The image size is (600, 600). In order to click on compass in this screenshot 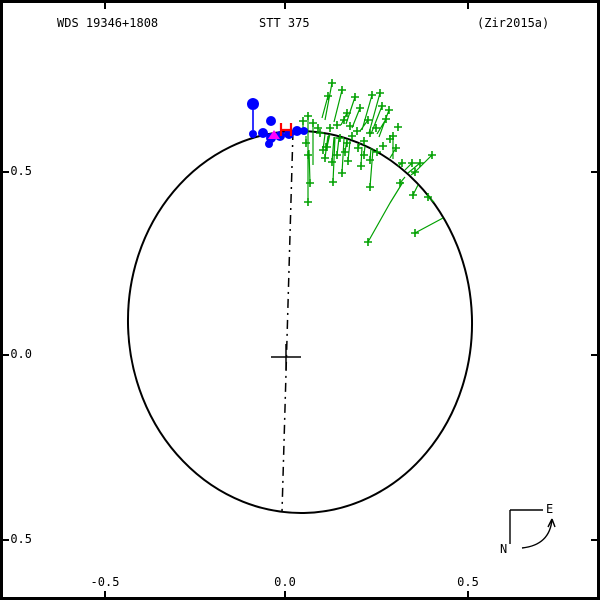, I will do `click(532, 529)`.